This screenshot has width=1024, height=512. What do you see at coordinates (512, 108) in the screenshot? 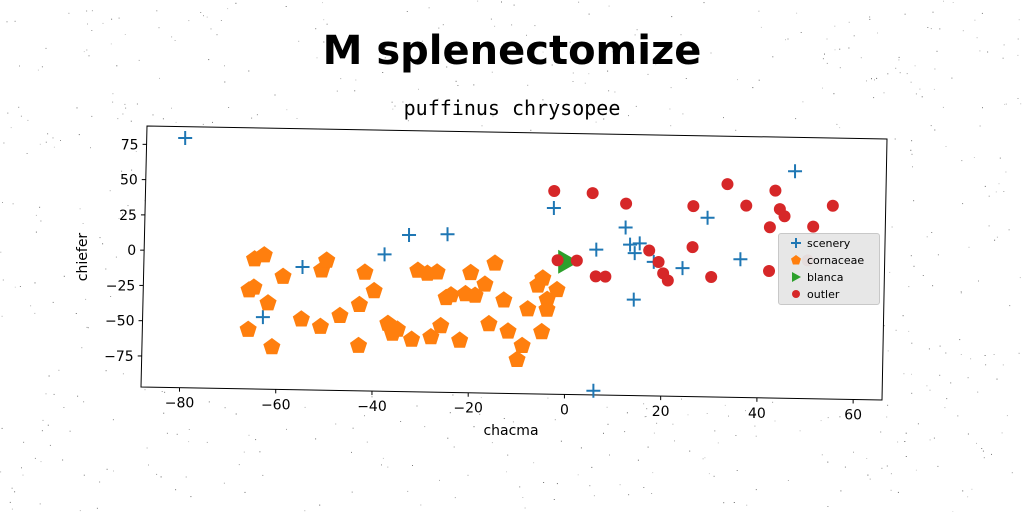
I see `chart-subtitle: puffinus chrysopee` at bounding box center [512, 108].